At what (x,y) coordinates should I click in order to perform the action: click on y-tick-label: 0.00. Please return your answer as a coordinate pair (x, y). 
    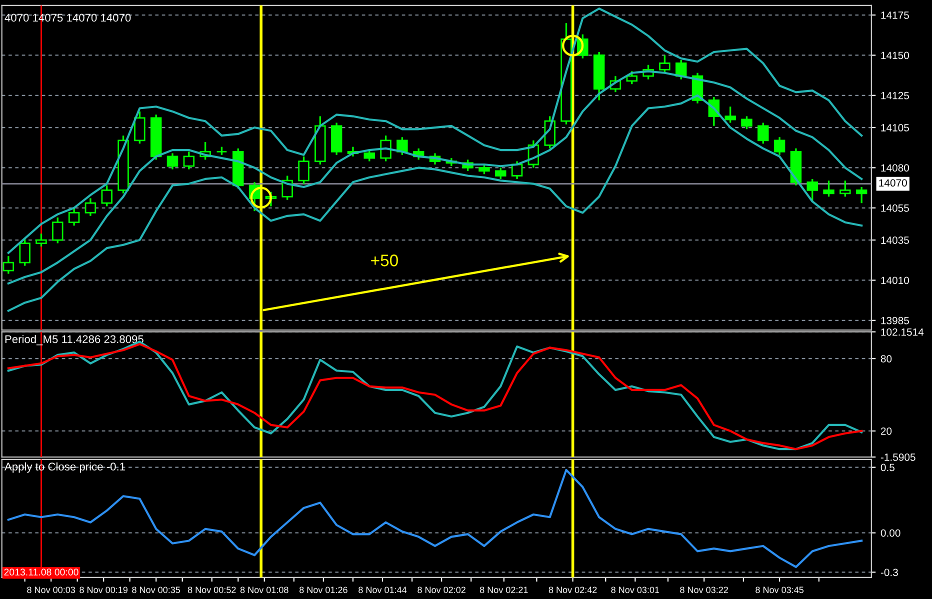
    Looking at the image, I should click on (890, 533).